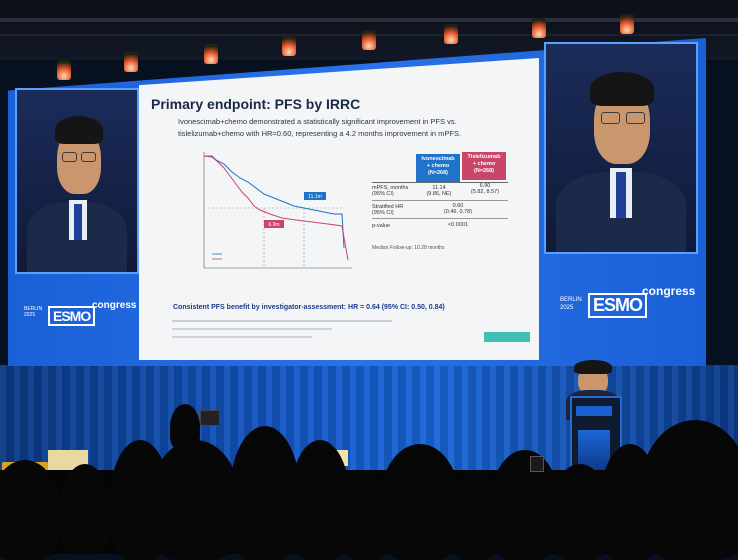 Image resolution: width=738 pixels, height=560 pixels. What do you see at coordinates (668, 291) in the screenshot?
I see `congress-text-right: congress` at bounding box center [668, 291].